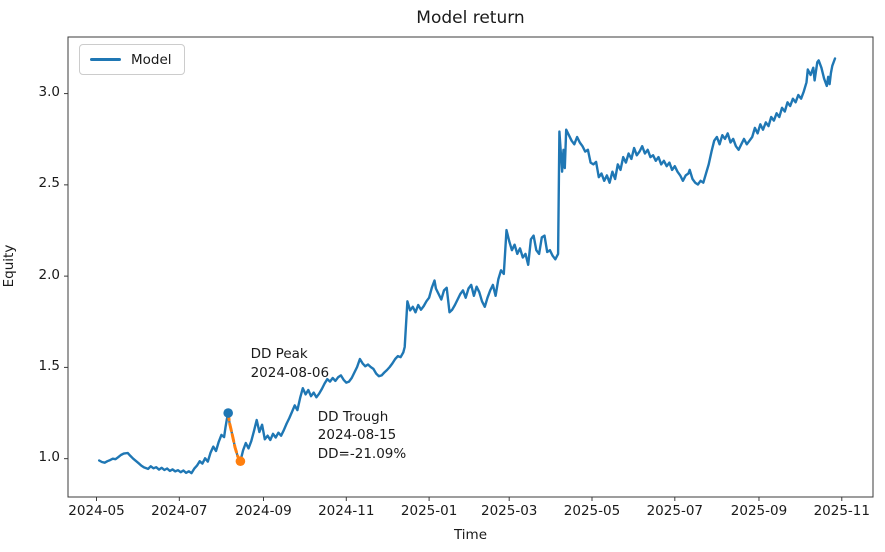 The image size is (885, 552). I want to click on x-tick-label: 2024-09, so click(263, 511).